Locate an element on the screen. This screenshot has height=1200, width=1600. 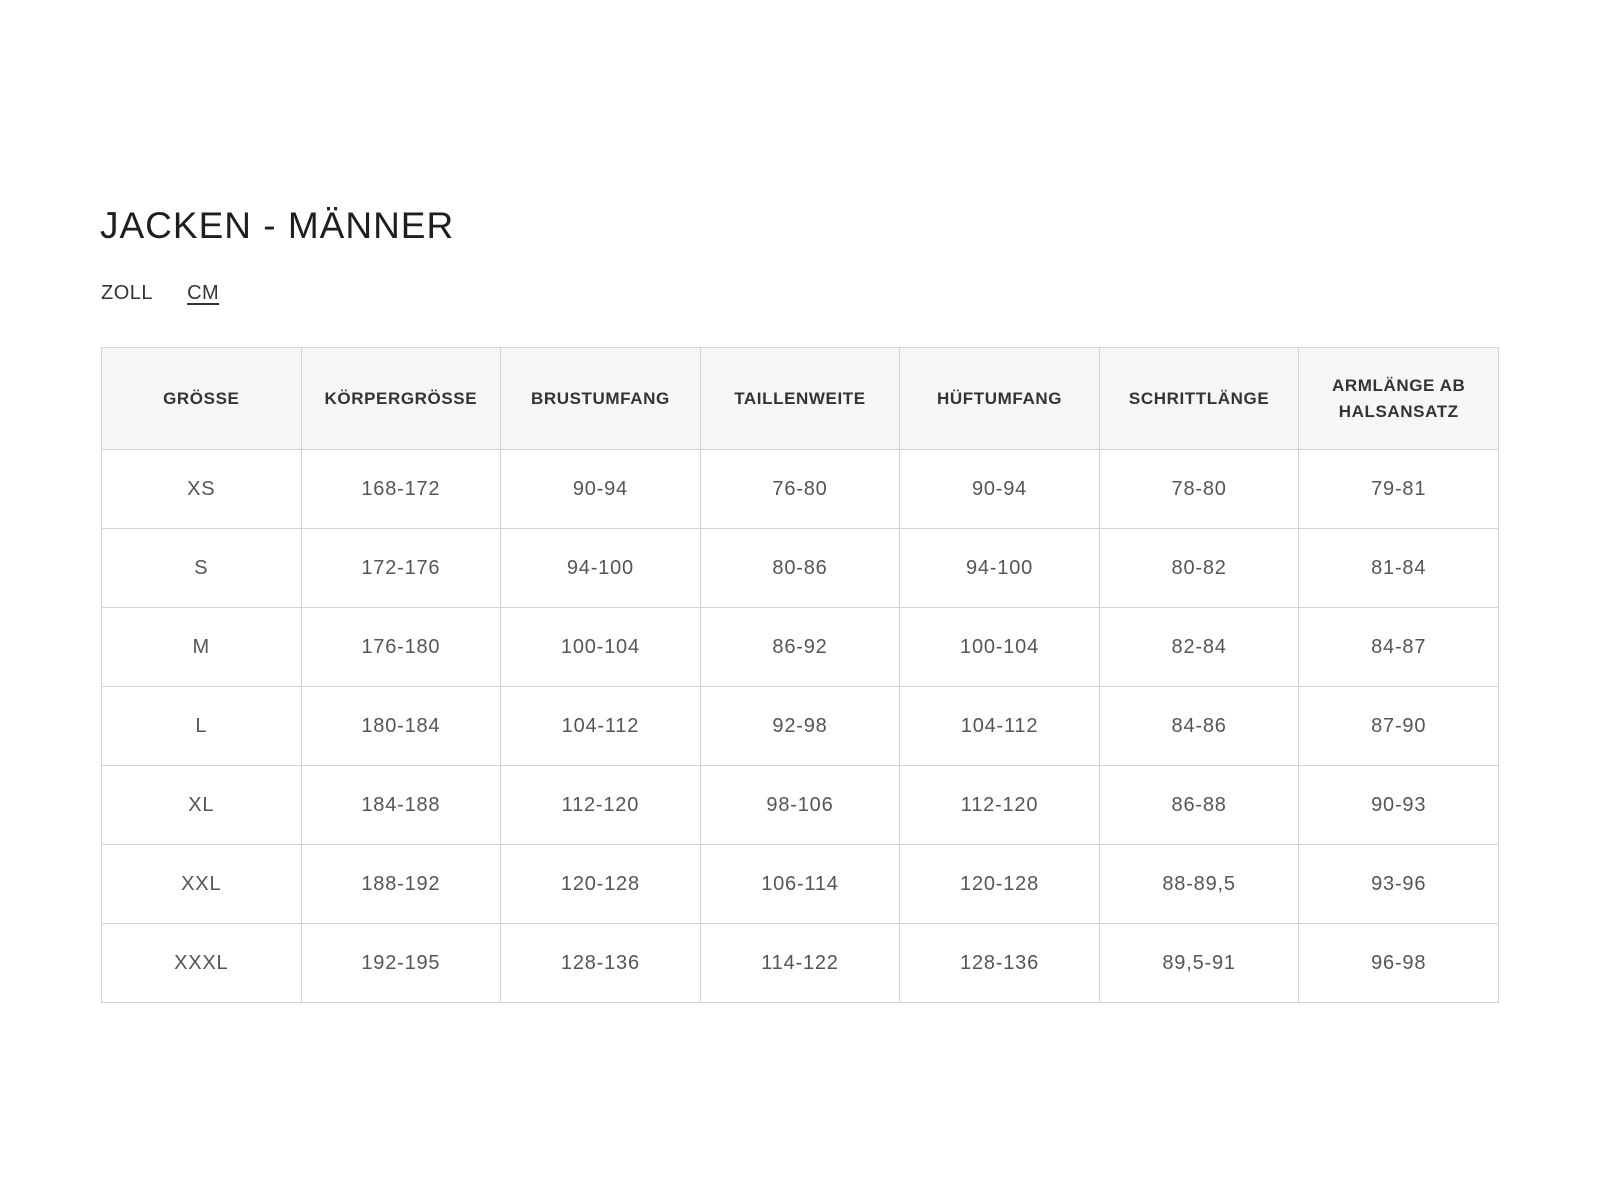
table-cell: 80-86 is located at coordinates (800, 568).